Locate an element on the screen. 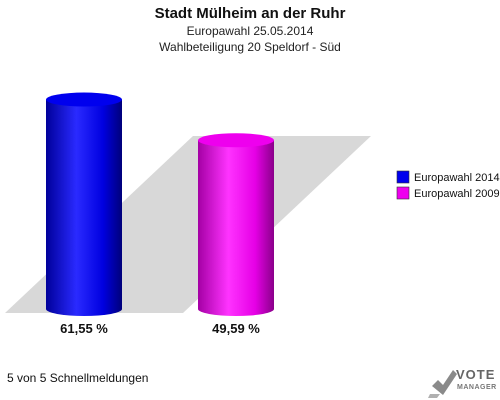  chart-subtitle-district: Wahlbeteiligung 20 Speldorf - Süd is located at coordinates (250, 47).